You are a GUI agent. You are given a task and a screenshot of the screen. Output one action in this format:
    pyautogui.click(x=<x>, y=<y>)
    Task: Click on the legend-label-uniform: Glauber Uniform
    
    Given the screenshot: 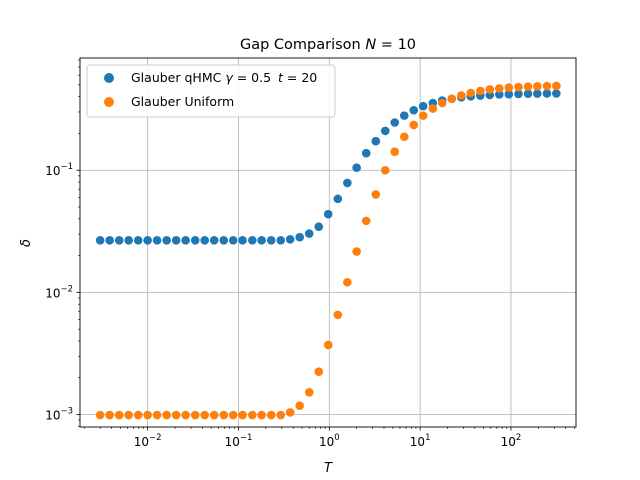 What is the action you would take?
    pyautogui.click(x=182, y=101)
    